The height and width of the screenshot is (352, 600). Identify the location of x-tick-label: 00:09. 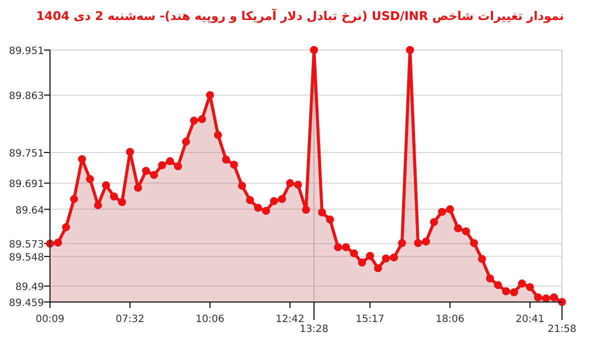
(50, 319).